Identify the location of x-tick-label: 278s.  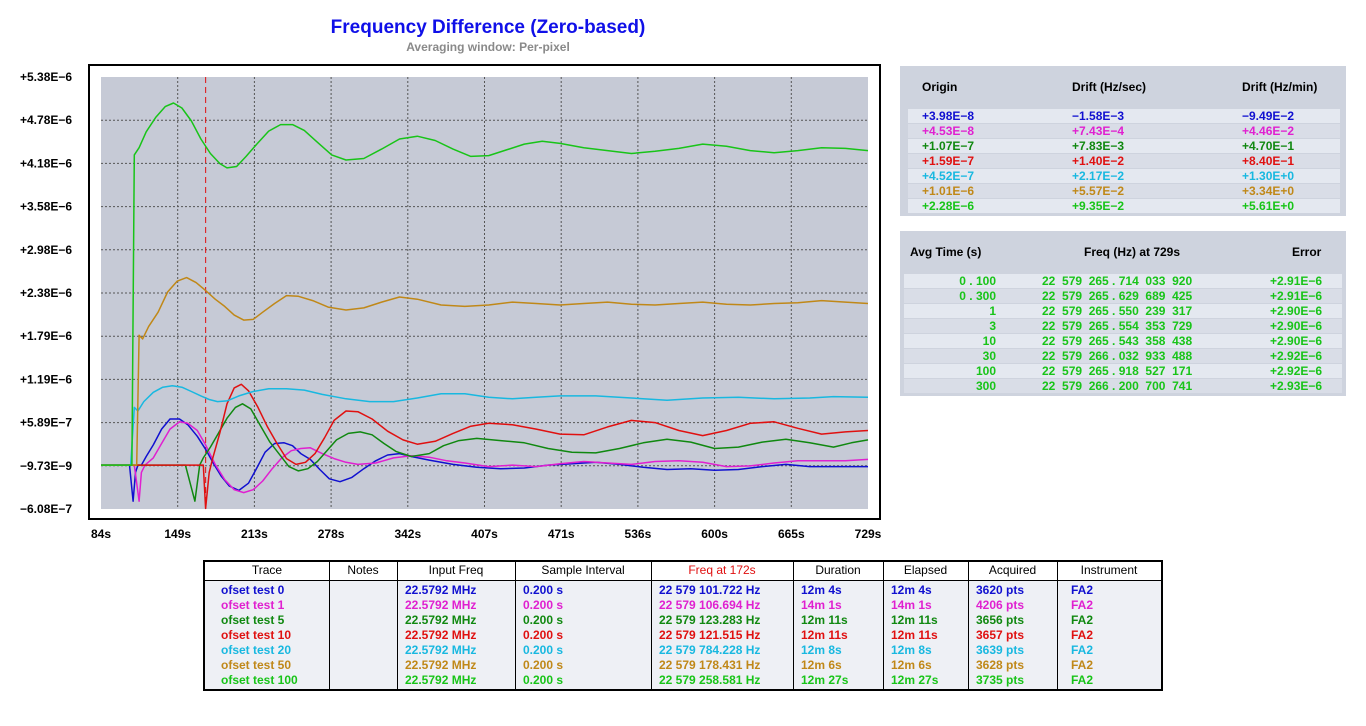
(331, 534).